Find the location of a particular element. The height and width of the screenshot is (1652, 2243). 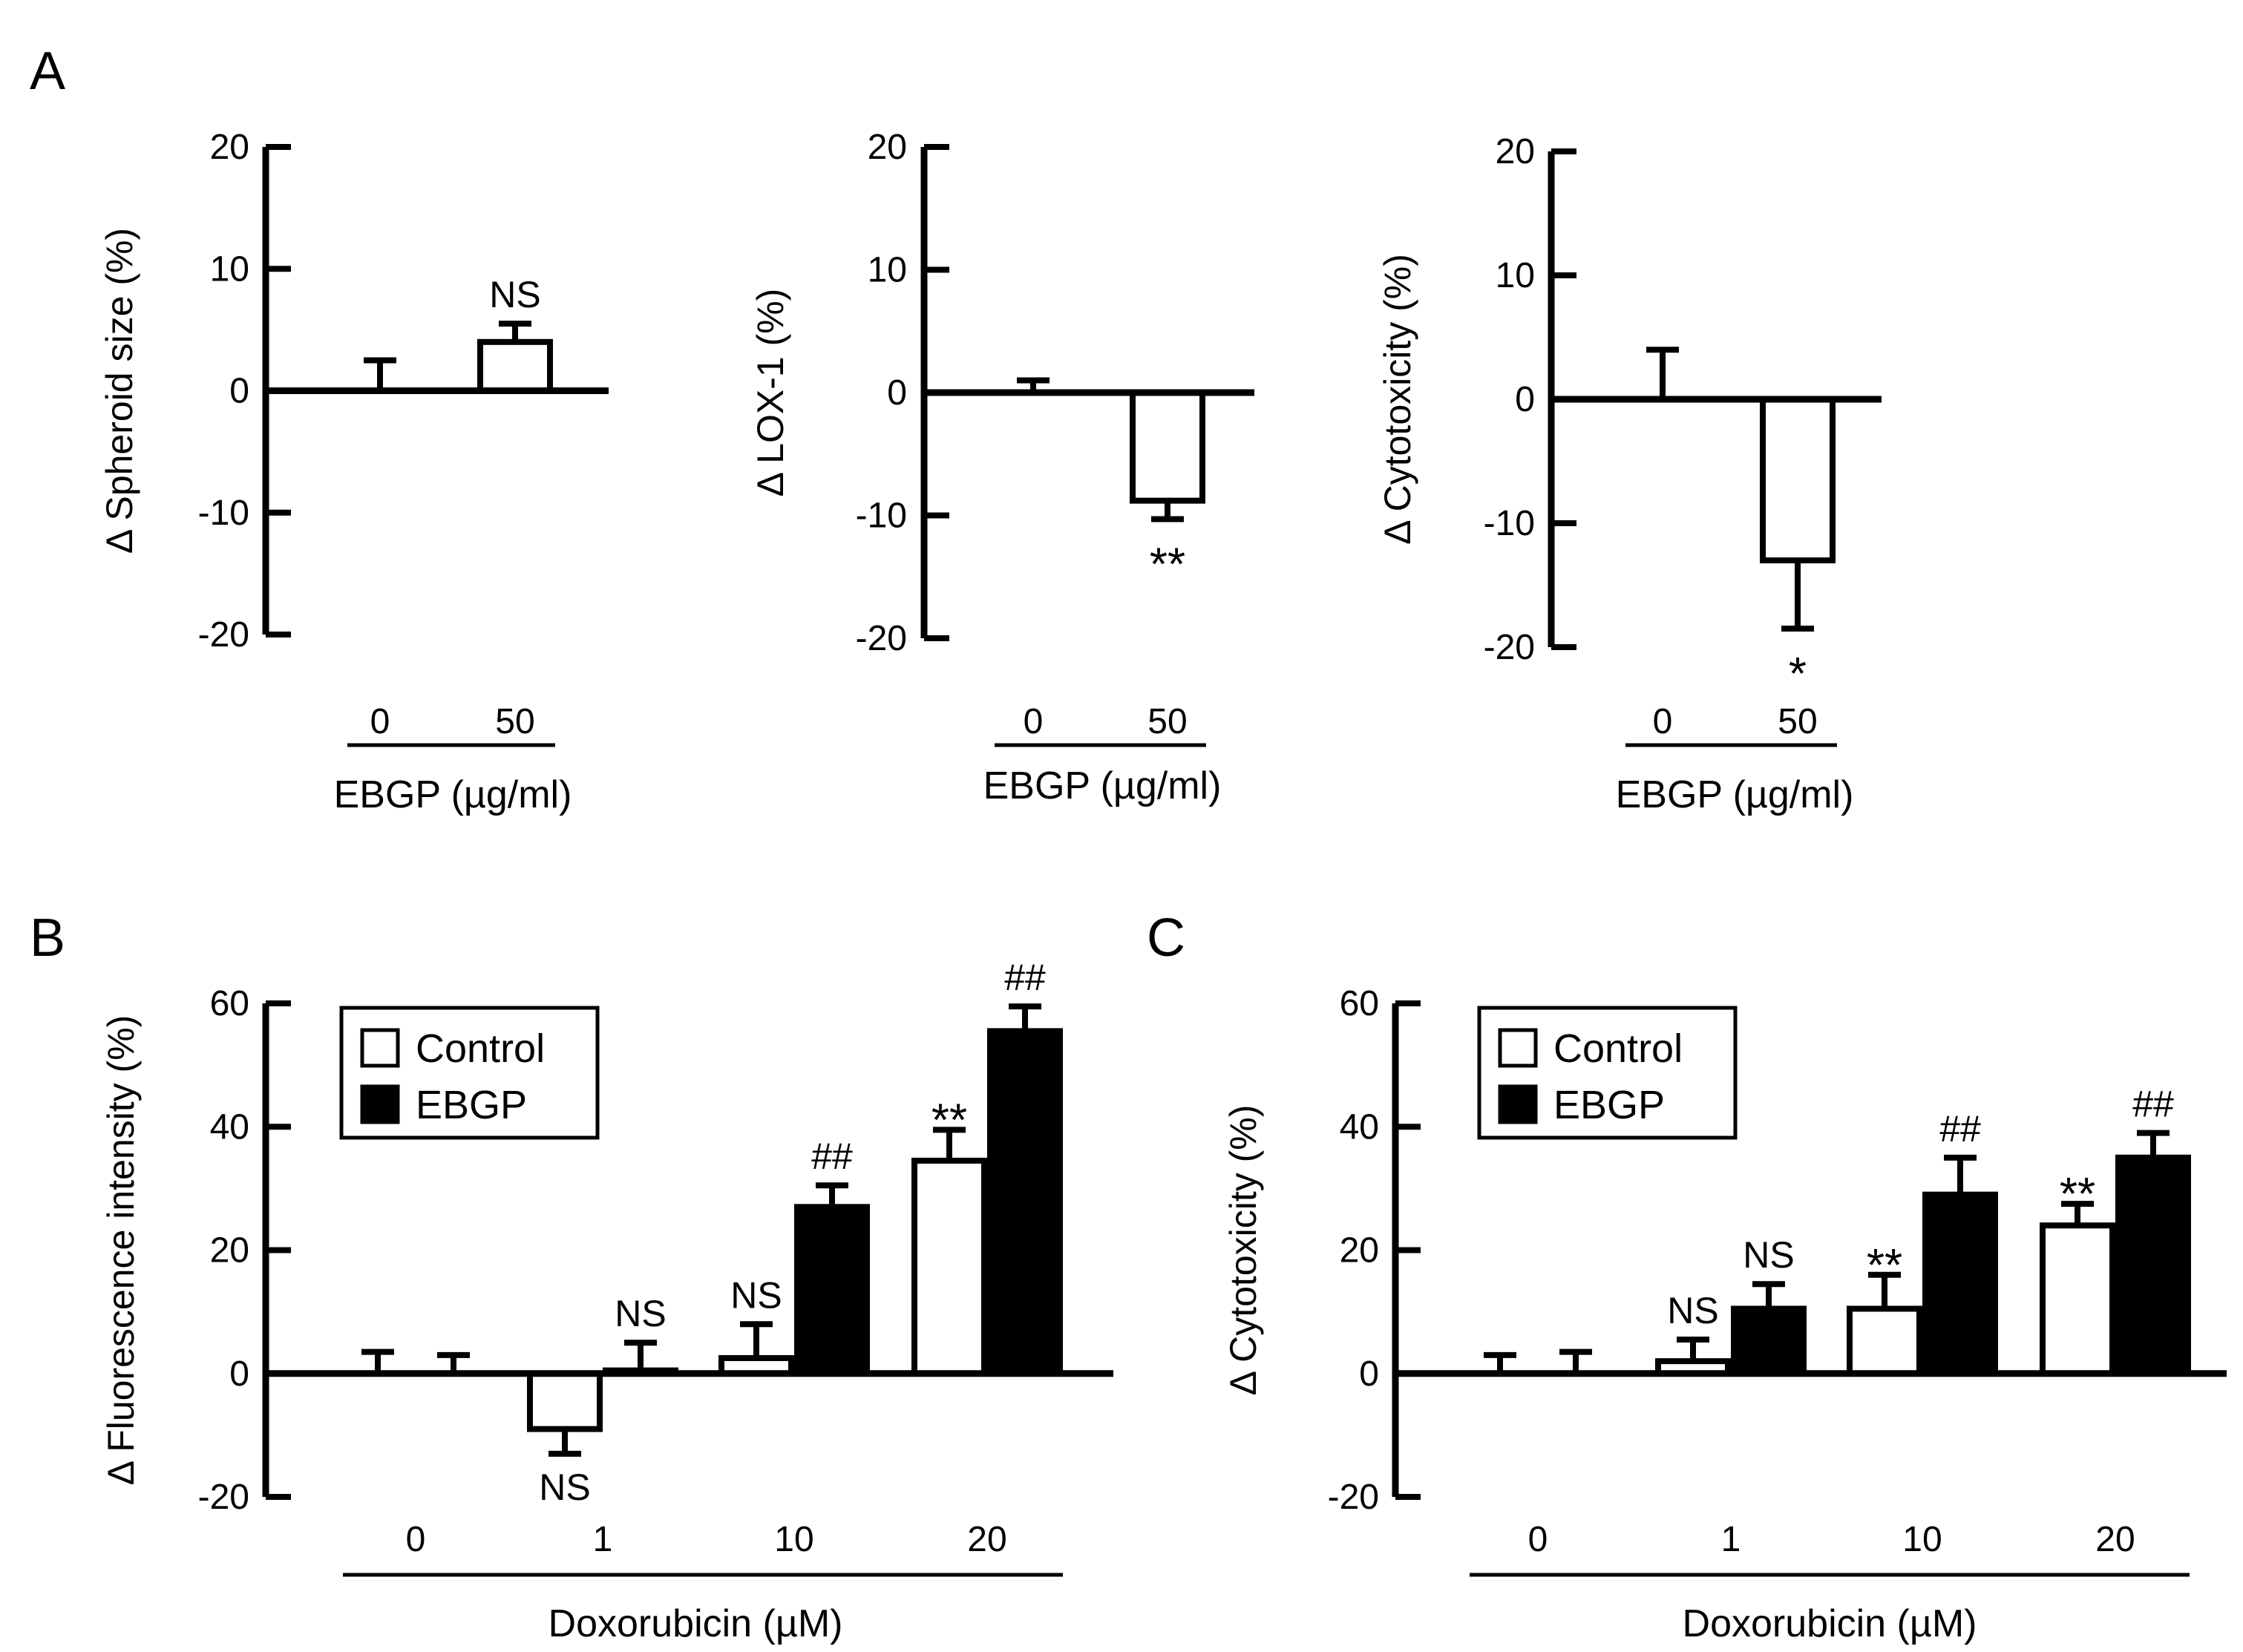

y-axis-title: Δ Spheroid size (%) is located at coordinates (119, 391).